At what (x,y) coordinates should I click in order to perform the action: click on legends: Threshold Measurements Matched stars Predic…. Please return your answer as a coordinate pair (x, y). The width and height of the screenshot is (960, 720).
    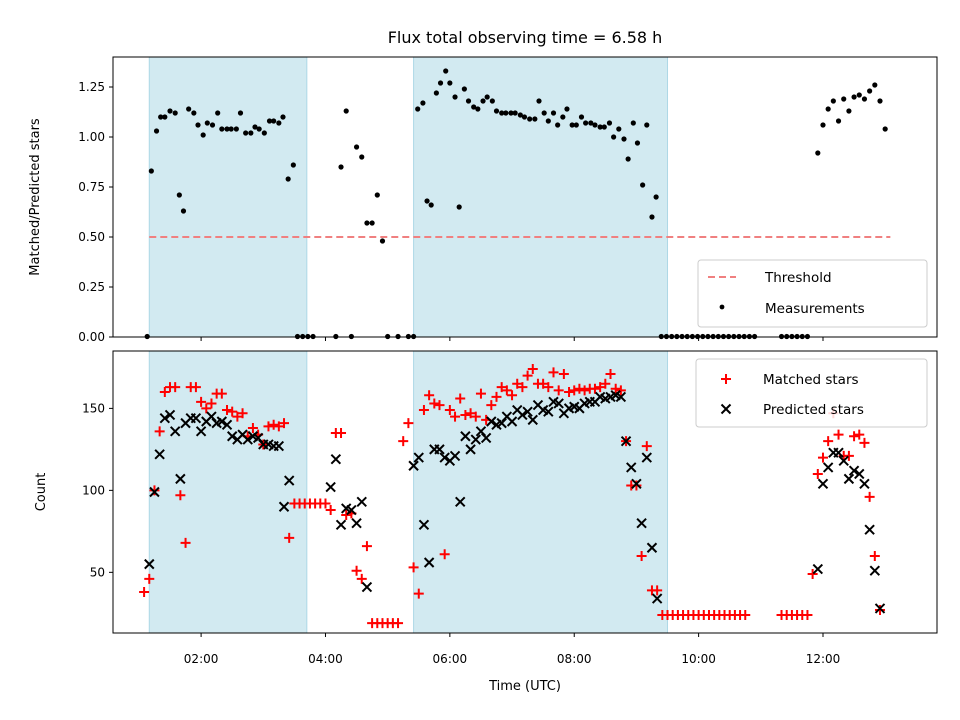
    Looking at the image, I should click on (811, 343).